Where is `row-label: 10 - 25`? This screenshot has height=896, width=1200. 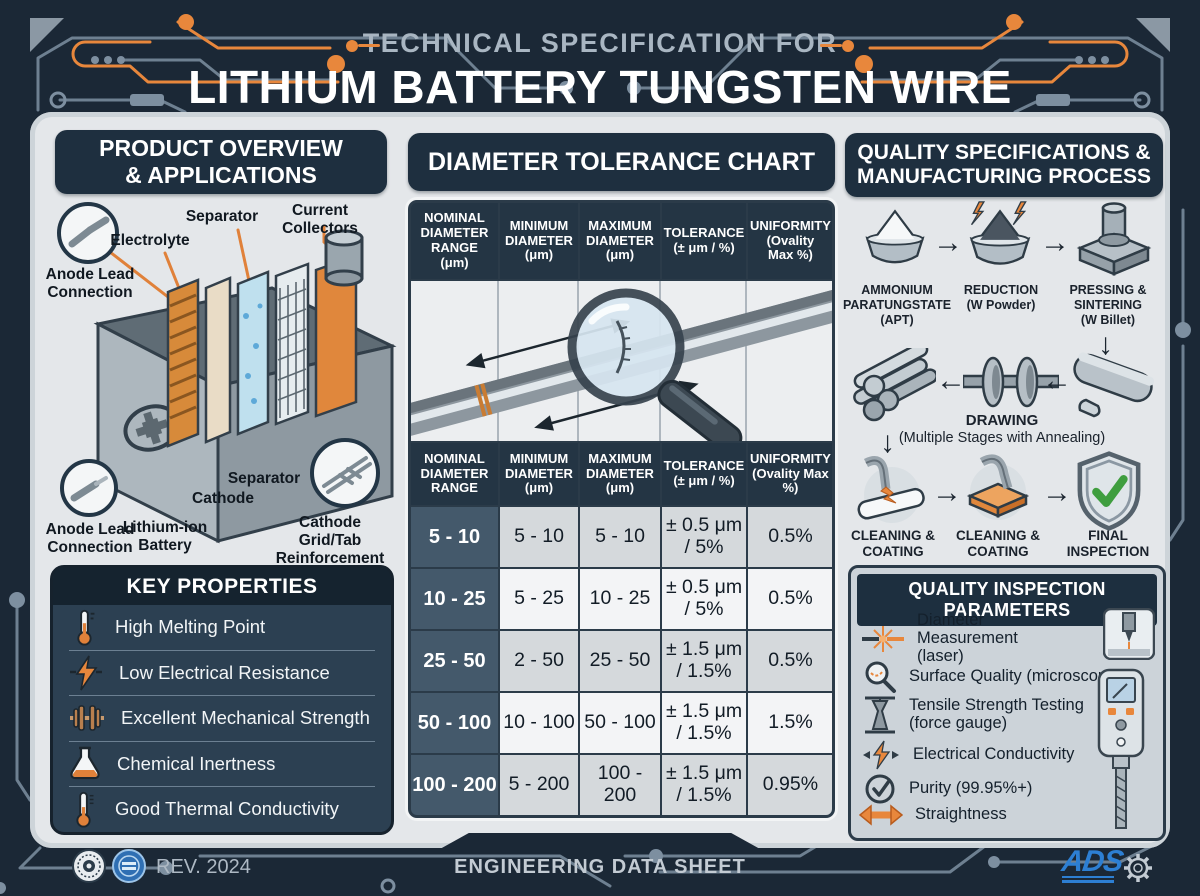 row-label: 10 - 25 is located at coordinates (454, 599).